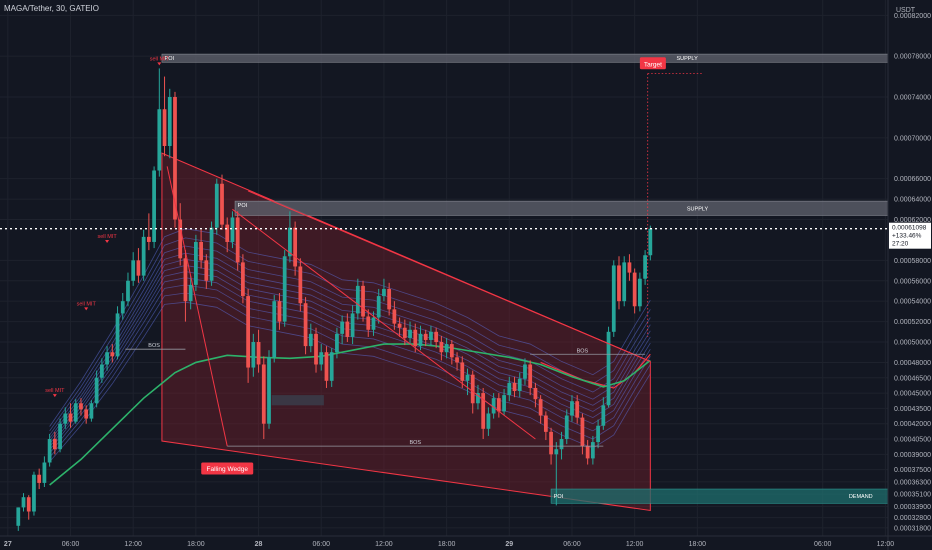 This screenshot has width=932, height=550. I want to click on y-tick-label: 0.00037500, so click(912, 470).